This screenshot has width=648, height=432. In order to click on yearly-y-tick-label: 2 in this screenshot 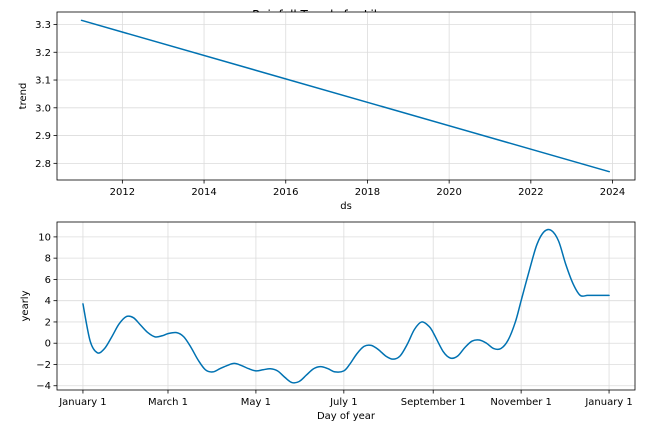, I will do `click(48, 322)`.